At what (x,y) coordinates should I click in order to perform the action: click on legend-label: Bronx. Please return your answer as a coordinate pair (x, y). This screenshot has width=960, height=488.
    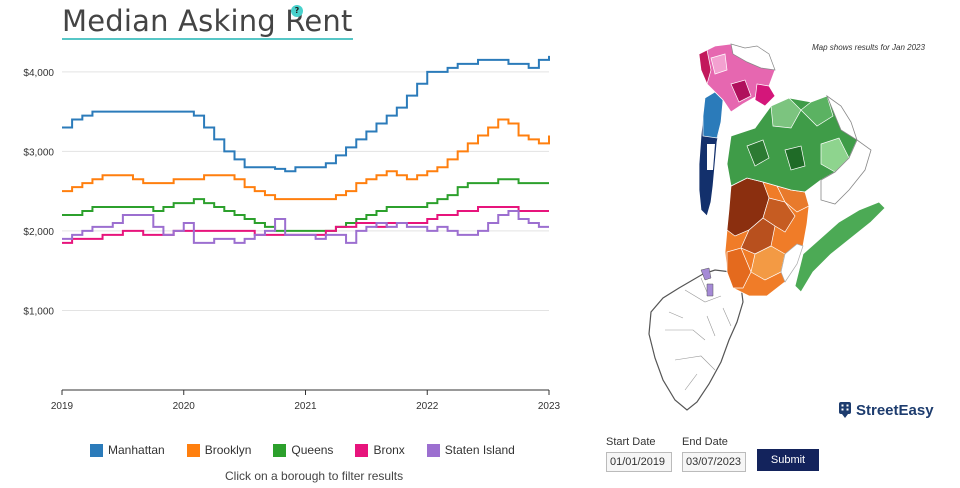
    Looking at the image, I should click on (389, 450).